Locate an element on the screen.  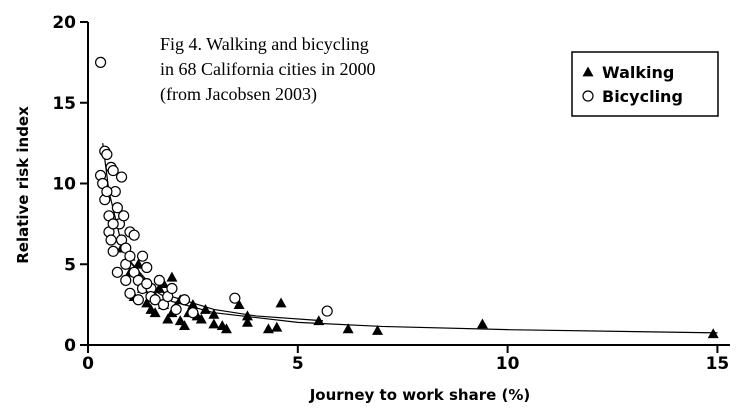
x-axis-label: Journey to work share (%) is located at coordinates (420, 395).